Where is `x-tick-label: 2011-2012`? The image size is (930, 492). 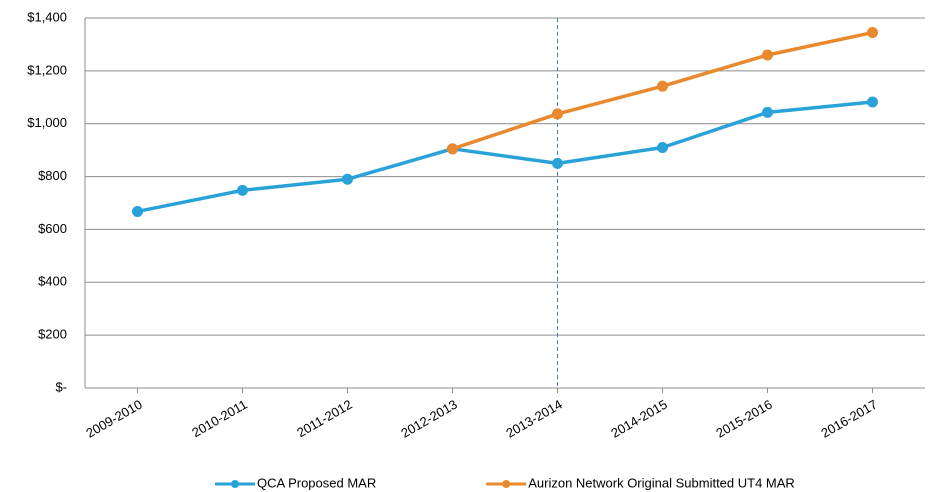 x-tick-label: 2011-2012 is located at coordinates (324, 419).